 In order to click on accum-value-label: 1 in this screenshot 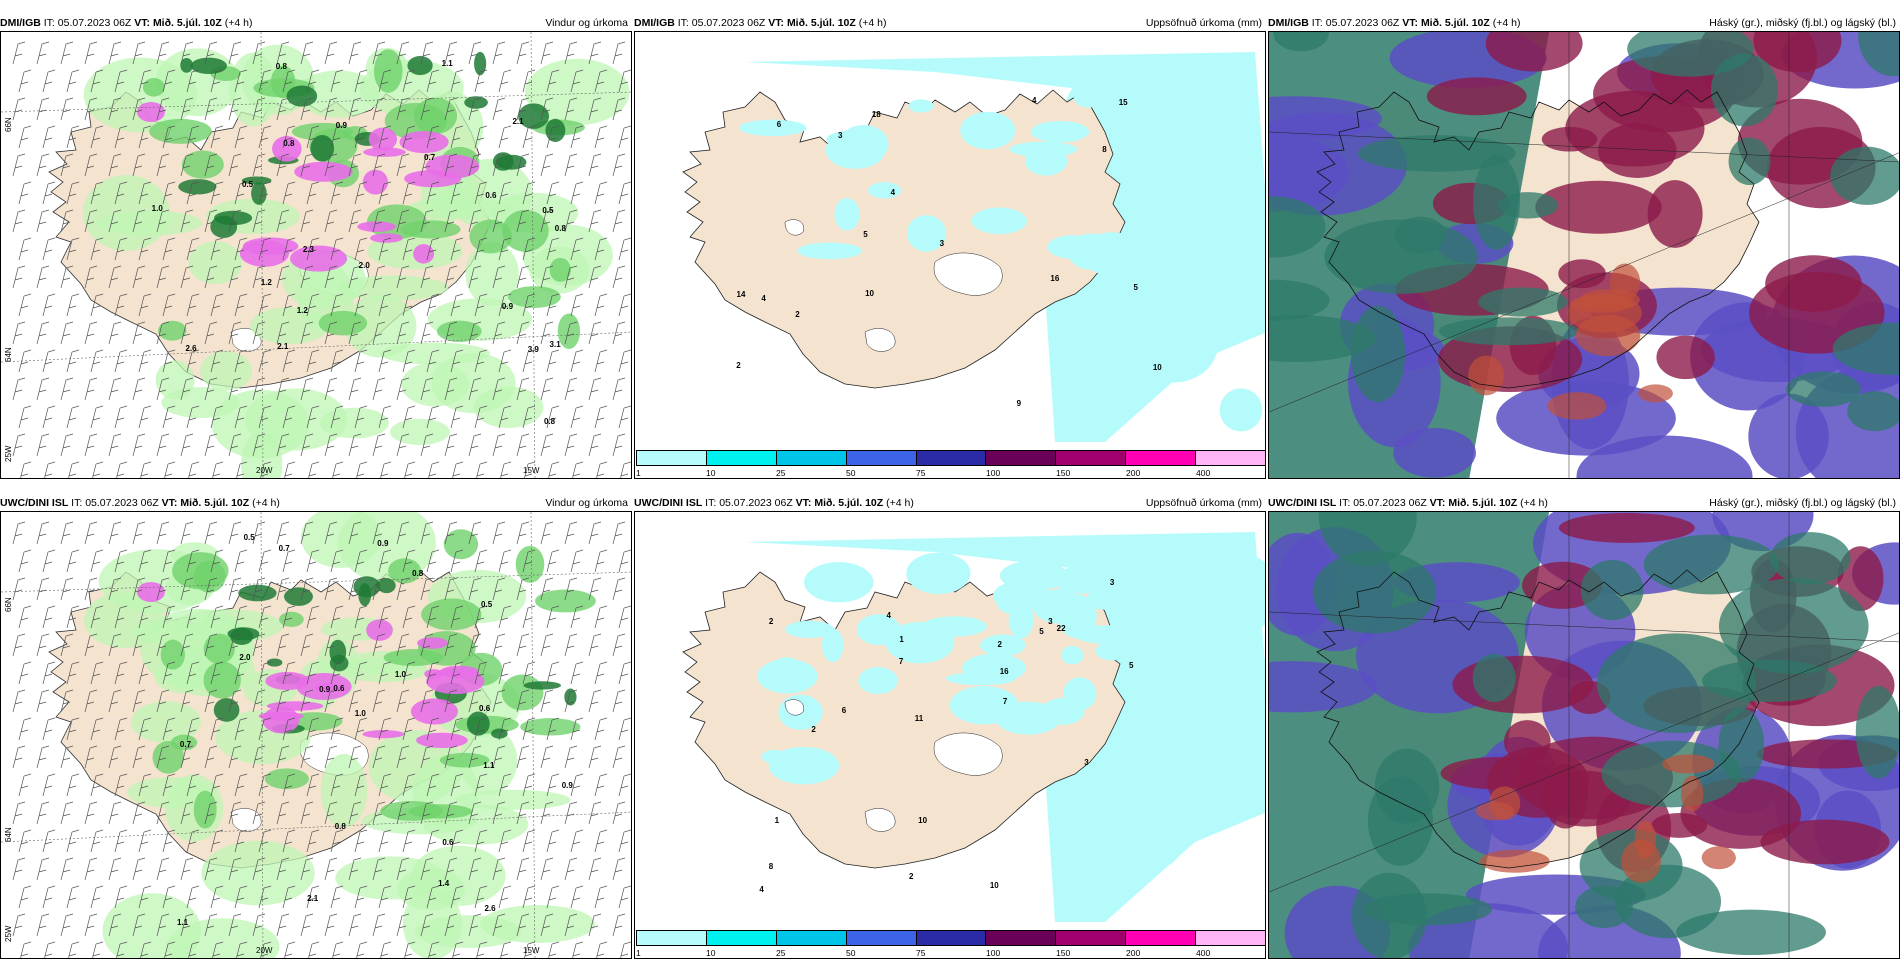, I will do `click(777, 820)`.